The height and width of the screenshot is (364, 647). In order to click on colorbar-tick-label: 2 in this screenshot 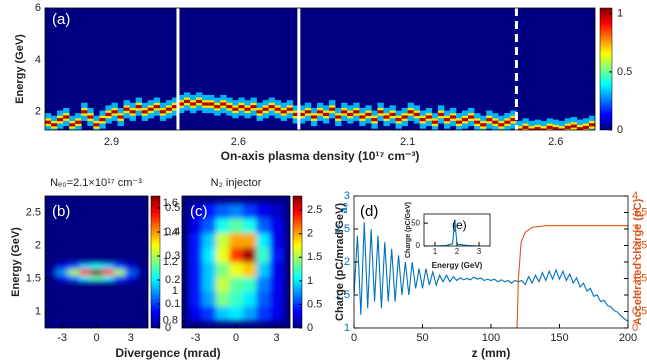, I will do `click(310, 234)`.